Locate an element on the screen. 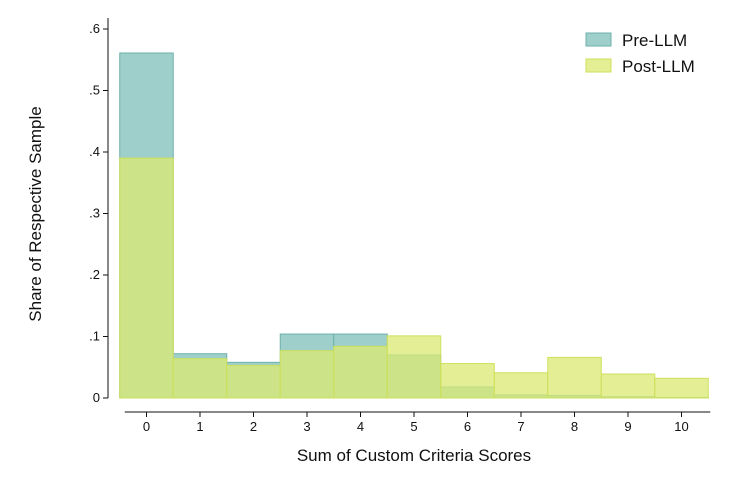 This screenshot has height=492, width=737. legend-label-pre-llm: Pre-LLM is located at coordinates (654, 40).